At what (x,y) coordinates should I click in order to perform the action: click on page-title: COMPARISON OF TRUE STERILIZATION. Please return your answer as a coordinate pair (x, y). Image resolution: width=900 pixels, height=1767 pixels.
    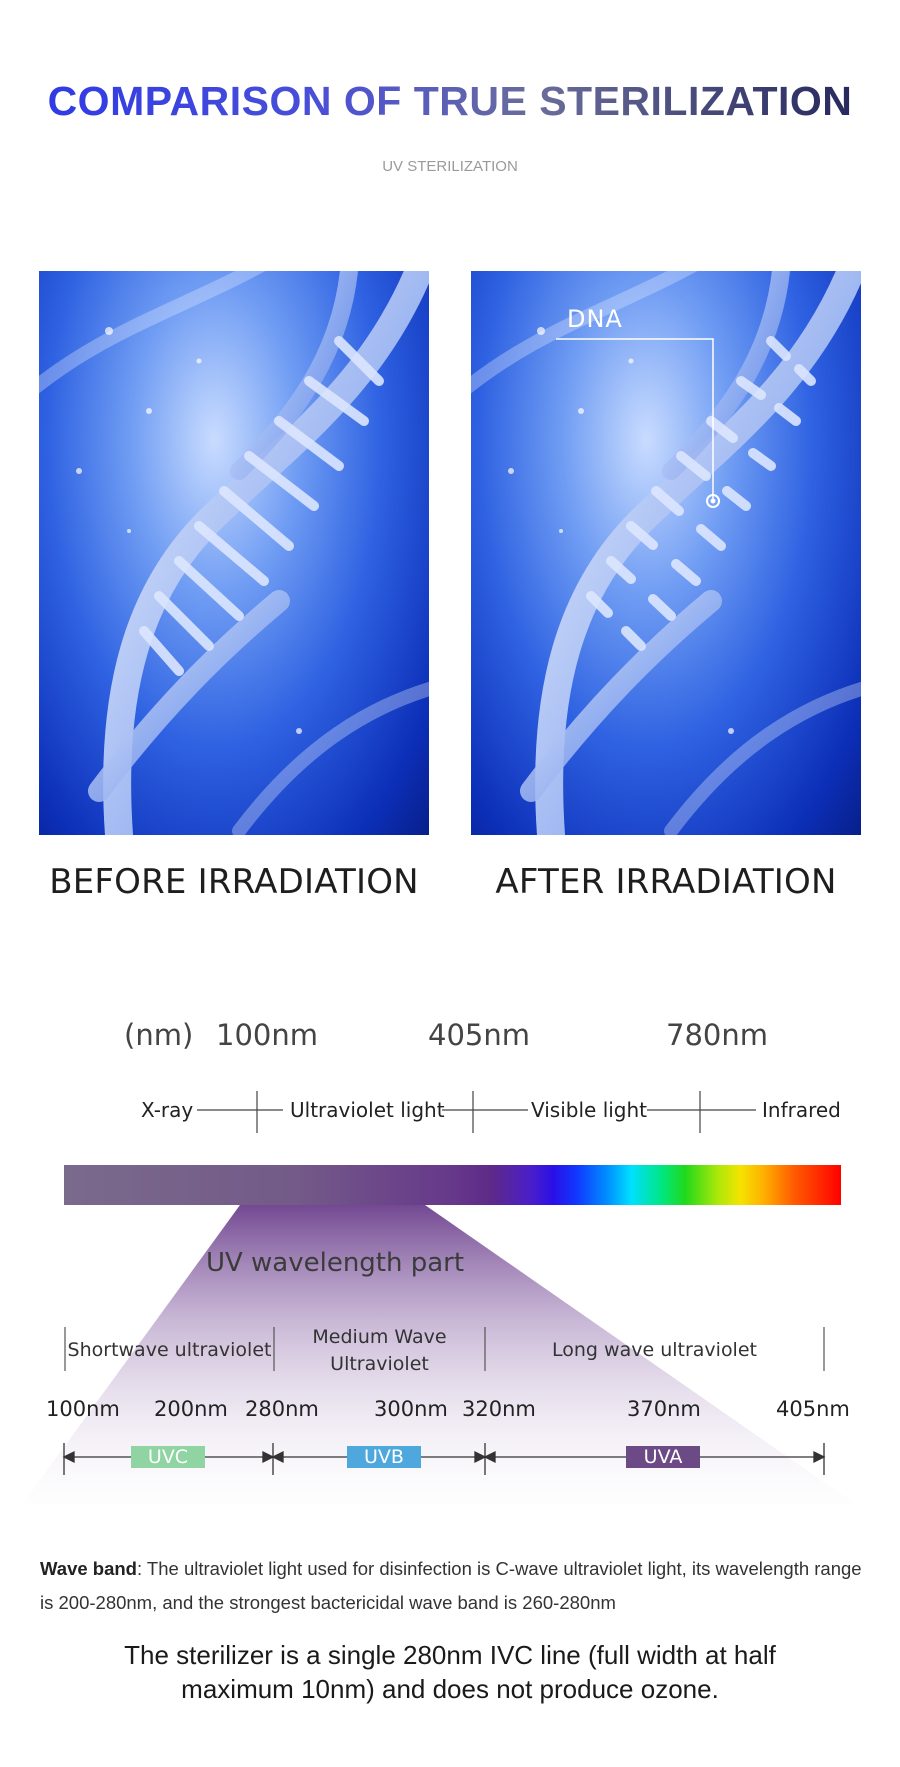
    Looking at the image, I should click on (450, 101).